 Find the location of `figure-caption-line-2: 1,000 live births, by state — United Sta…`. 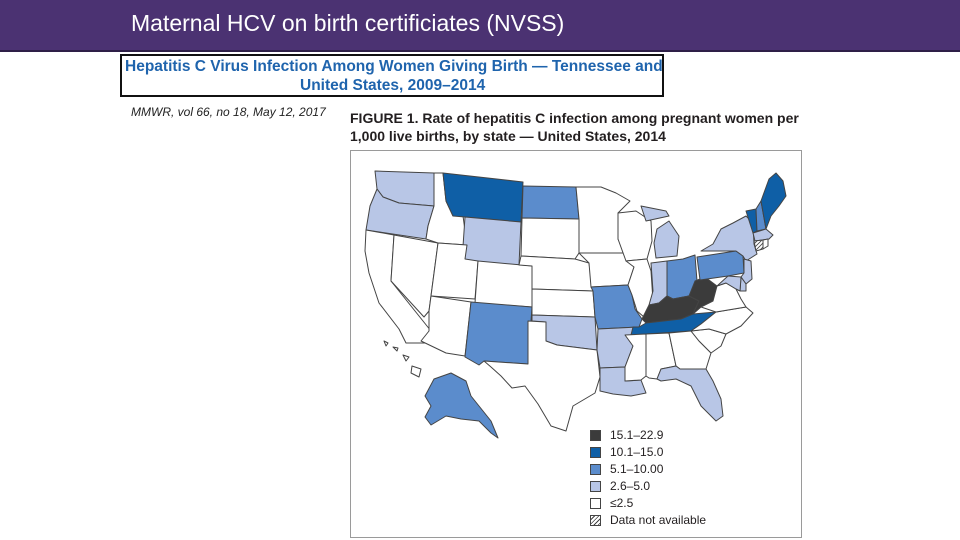

figure-caption-line-2: 1,000 live births, by state — United Sta… is located at coordinates (508, 136).